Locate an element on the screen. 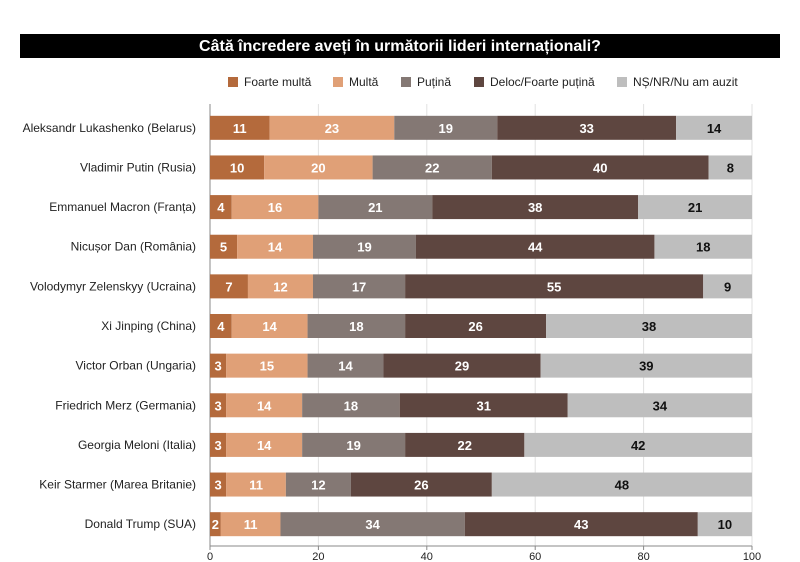 The image size is (800, 562). data-label: 10 is located at coordinates (237, 167).